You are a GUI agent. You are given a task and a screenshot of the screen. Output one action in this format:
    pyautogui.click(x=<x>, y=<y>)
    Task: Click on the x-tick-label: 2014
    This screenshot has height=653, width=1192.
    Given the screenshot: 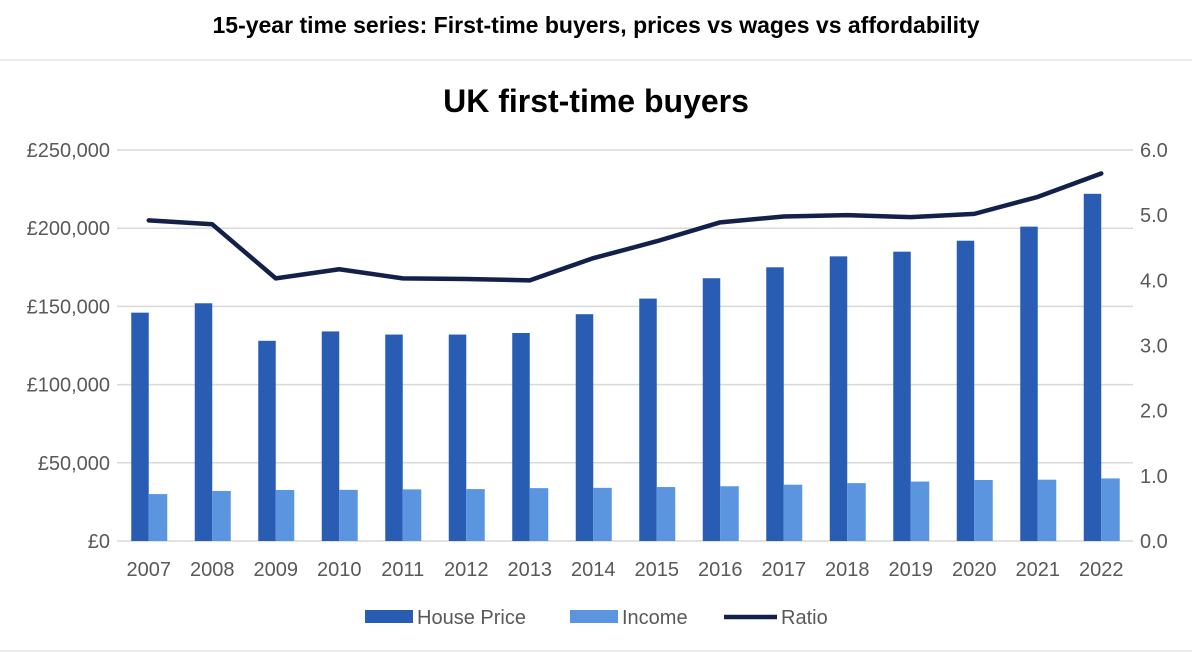 What is the action you would take?
    pyautogui.click(x=593, y=570)
    